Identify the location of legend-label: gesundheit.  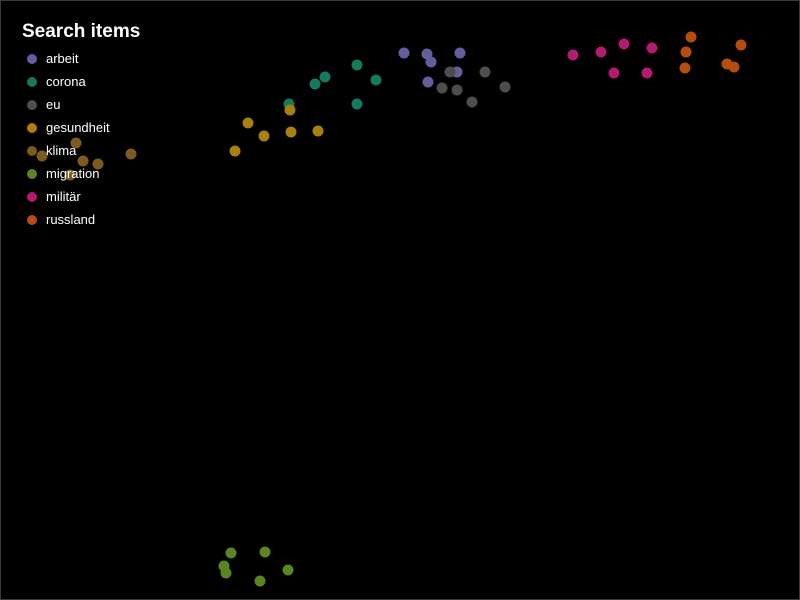
(78, 127).